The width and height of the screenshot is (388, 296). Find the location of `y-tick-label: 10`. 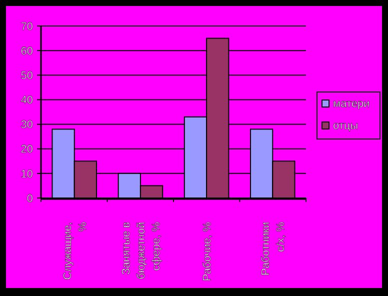

y-tick-label: 10 is located at coordinates (26, 174).